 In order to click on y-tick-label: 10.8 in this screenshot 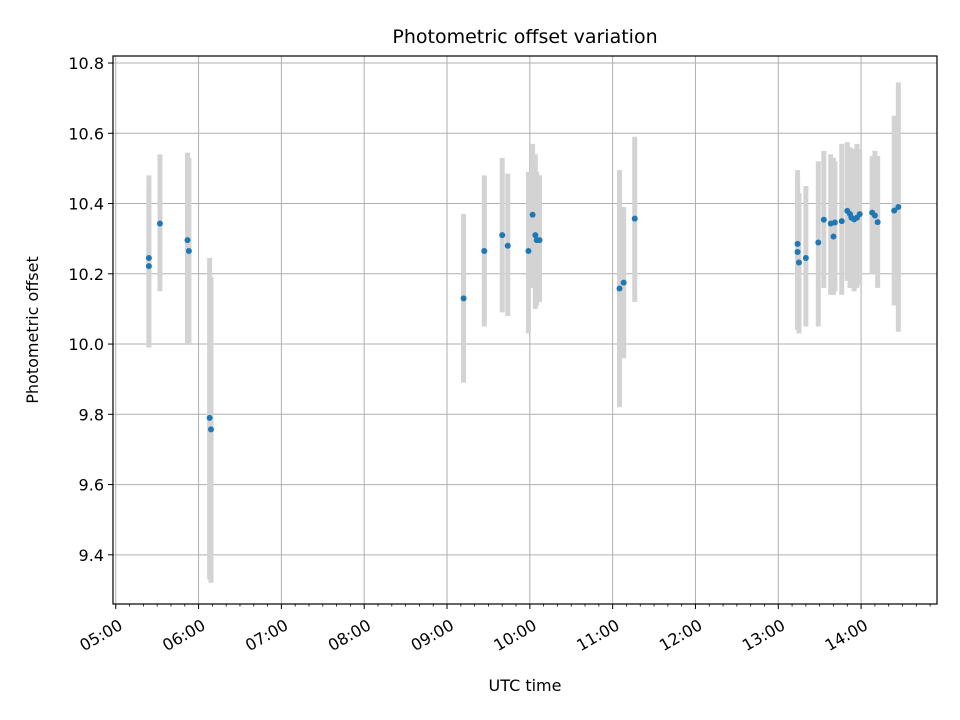, I will do `click(86, 63)`.